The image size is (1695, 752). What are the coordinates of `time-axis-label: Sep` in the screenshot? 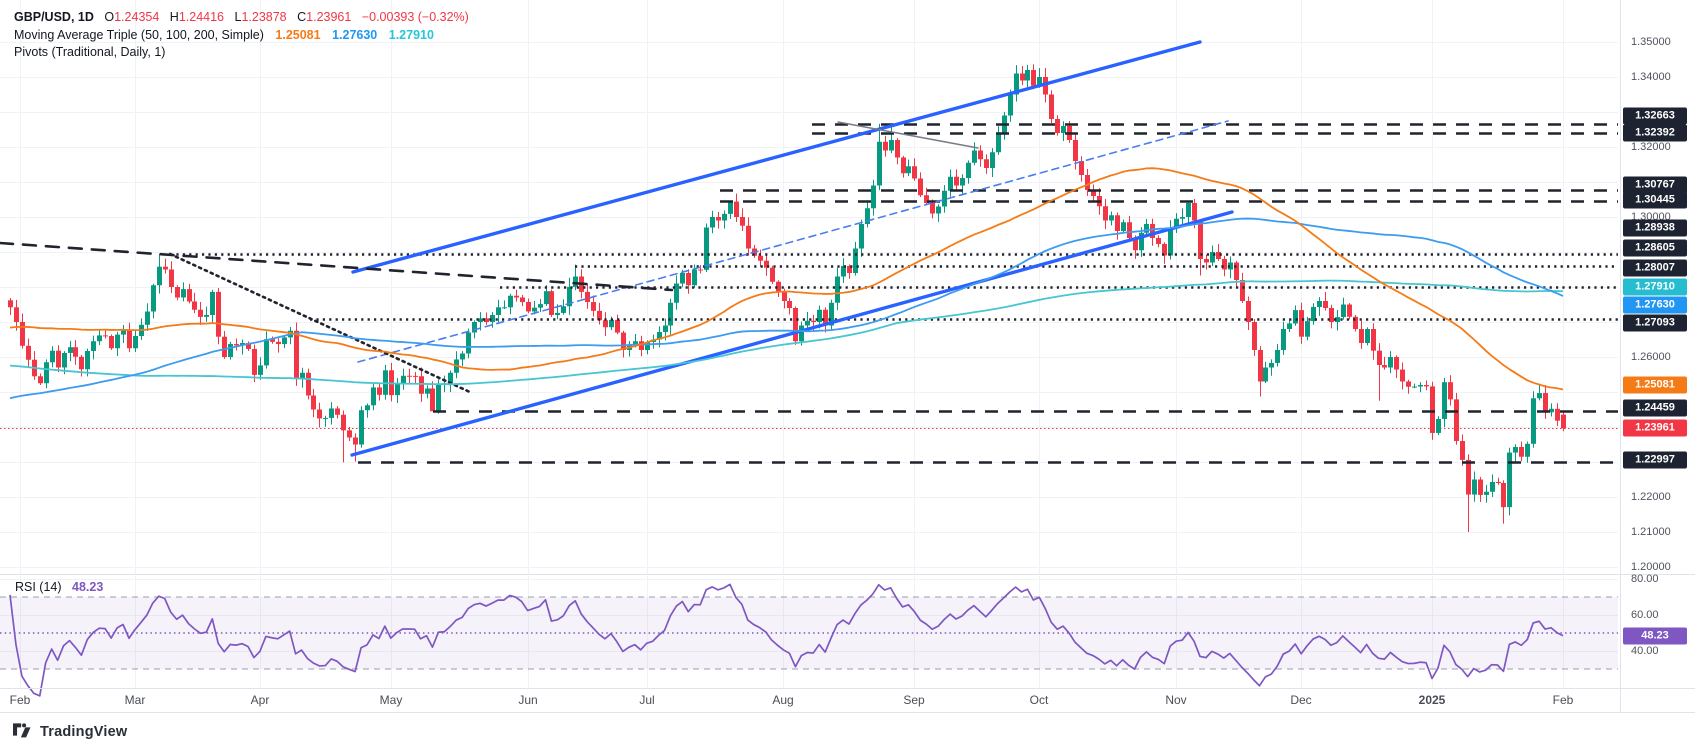 It's located at (914, 700).